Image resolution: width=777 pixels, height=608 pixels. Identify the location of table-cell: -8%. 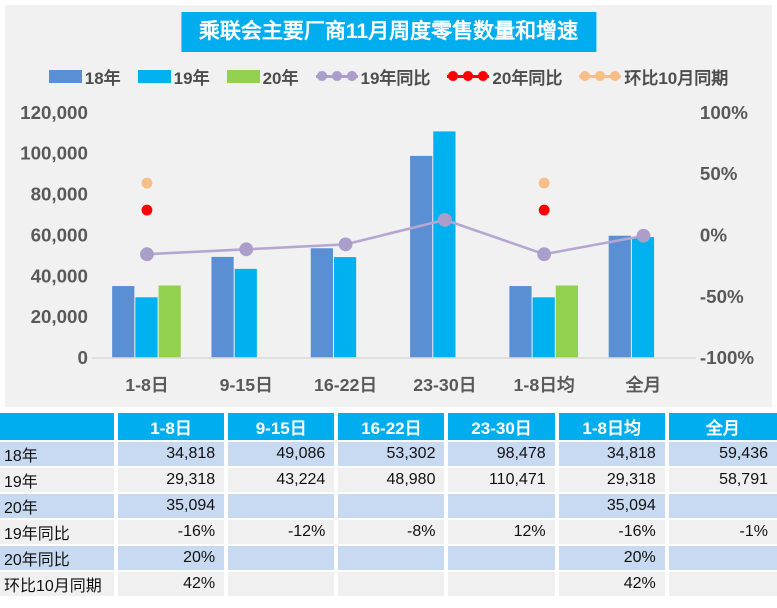
(390, 531).